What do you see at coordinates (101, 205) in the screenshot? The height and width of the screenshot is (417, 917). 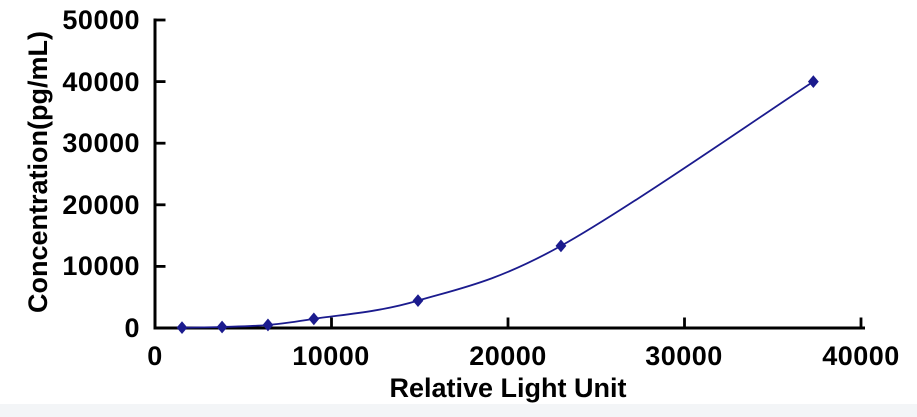 I see `y-tick-label-20000: 20000` at bounding box center [101, 205].